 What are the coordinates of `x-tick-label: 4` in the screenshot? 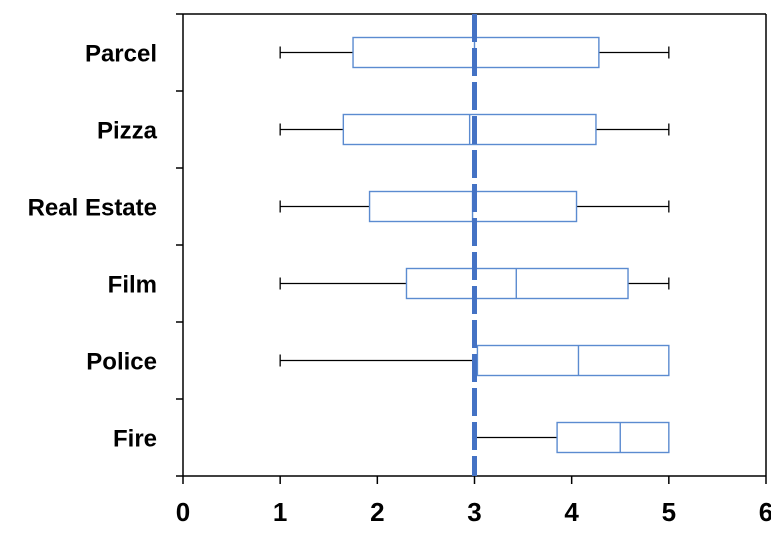 It's located at (571, 512).